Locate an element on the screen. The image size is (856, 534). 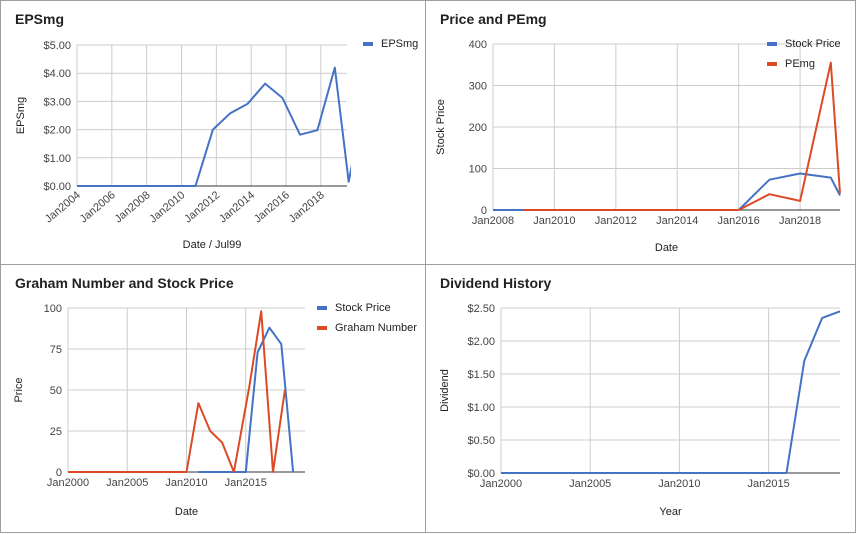
y-tick-label: 300 is located at coordinates (478, 87).